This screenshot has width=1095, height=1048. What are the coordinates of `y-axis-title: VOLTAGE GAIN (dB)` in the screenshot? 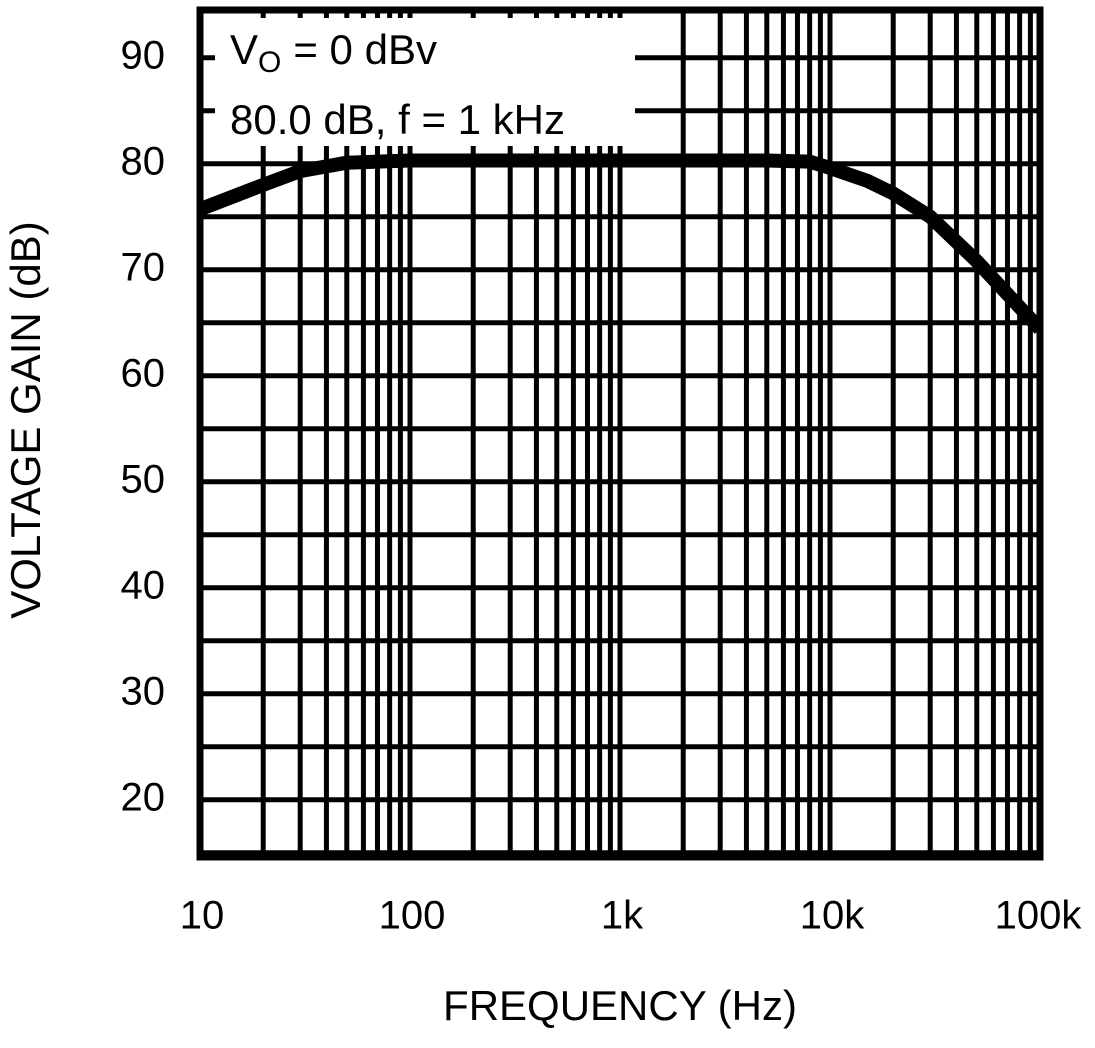 It's located at (25, 420).